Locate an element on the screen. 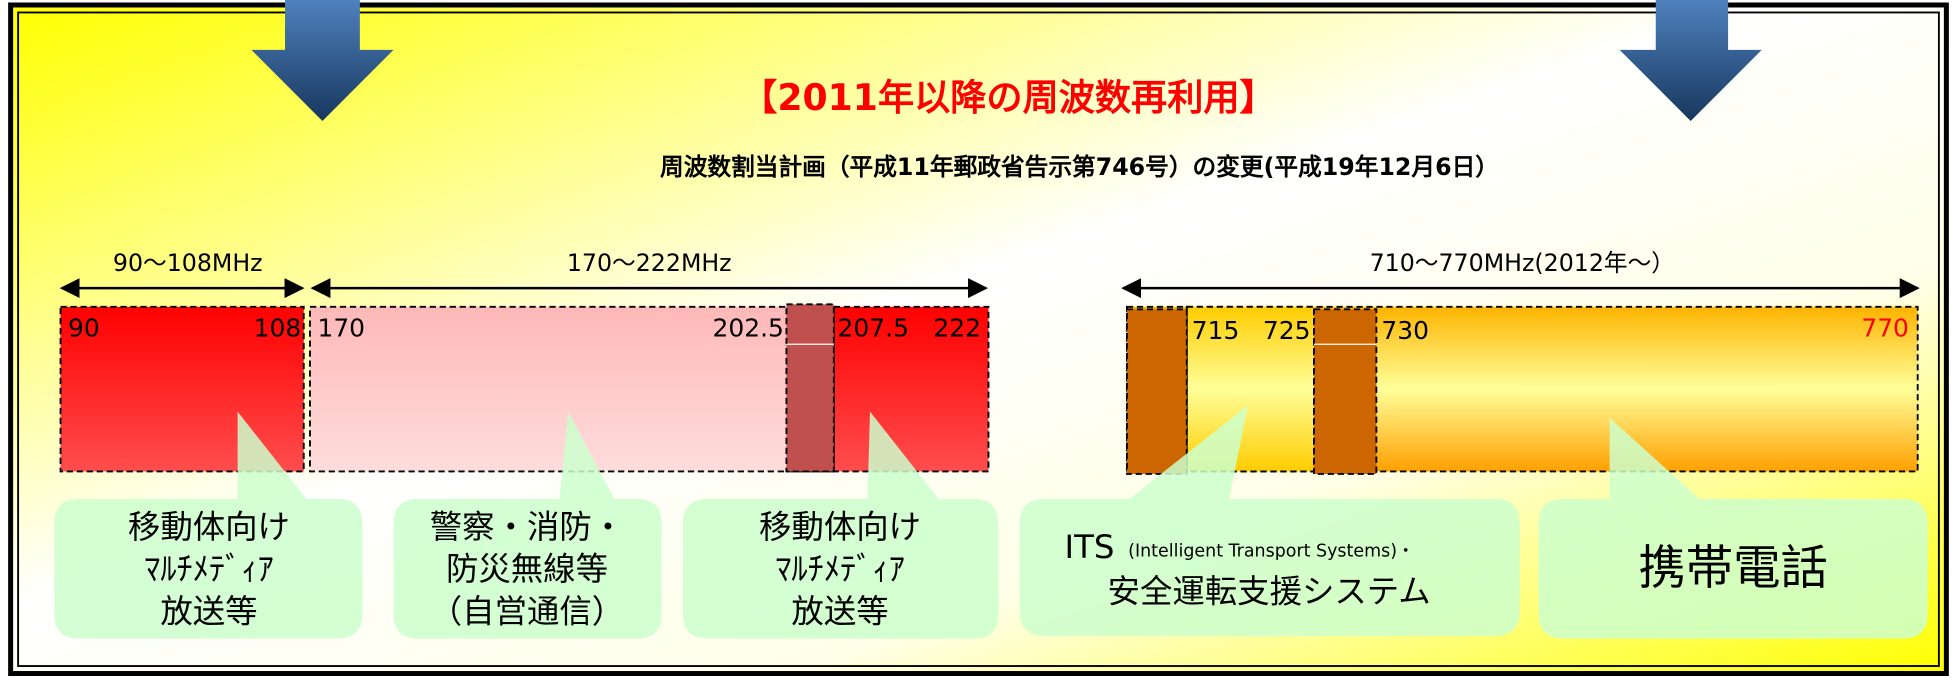  range-label: 170～222MHz is located at coordinates (649, 263).